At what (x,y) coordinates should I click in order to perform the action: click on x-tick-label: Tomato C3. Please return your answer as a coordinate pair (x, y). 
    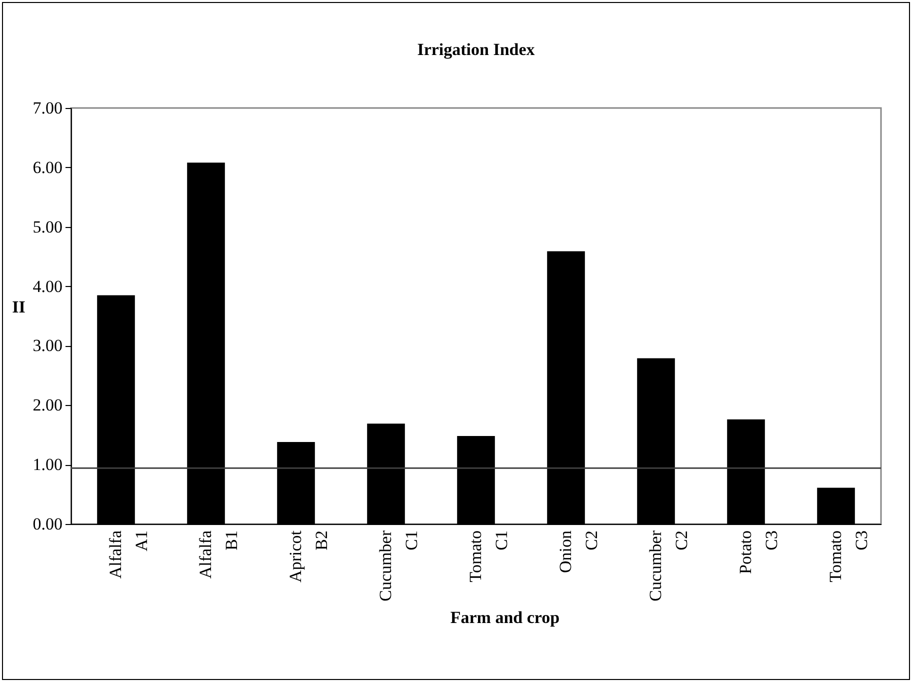
    Looking at the image, I should click on (848, 556).